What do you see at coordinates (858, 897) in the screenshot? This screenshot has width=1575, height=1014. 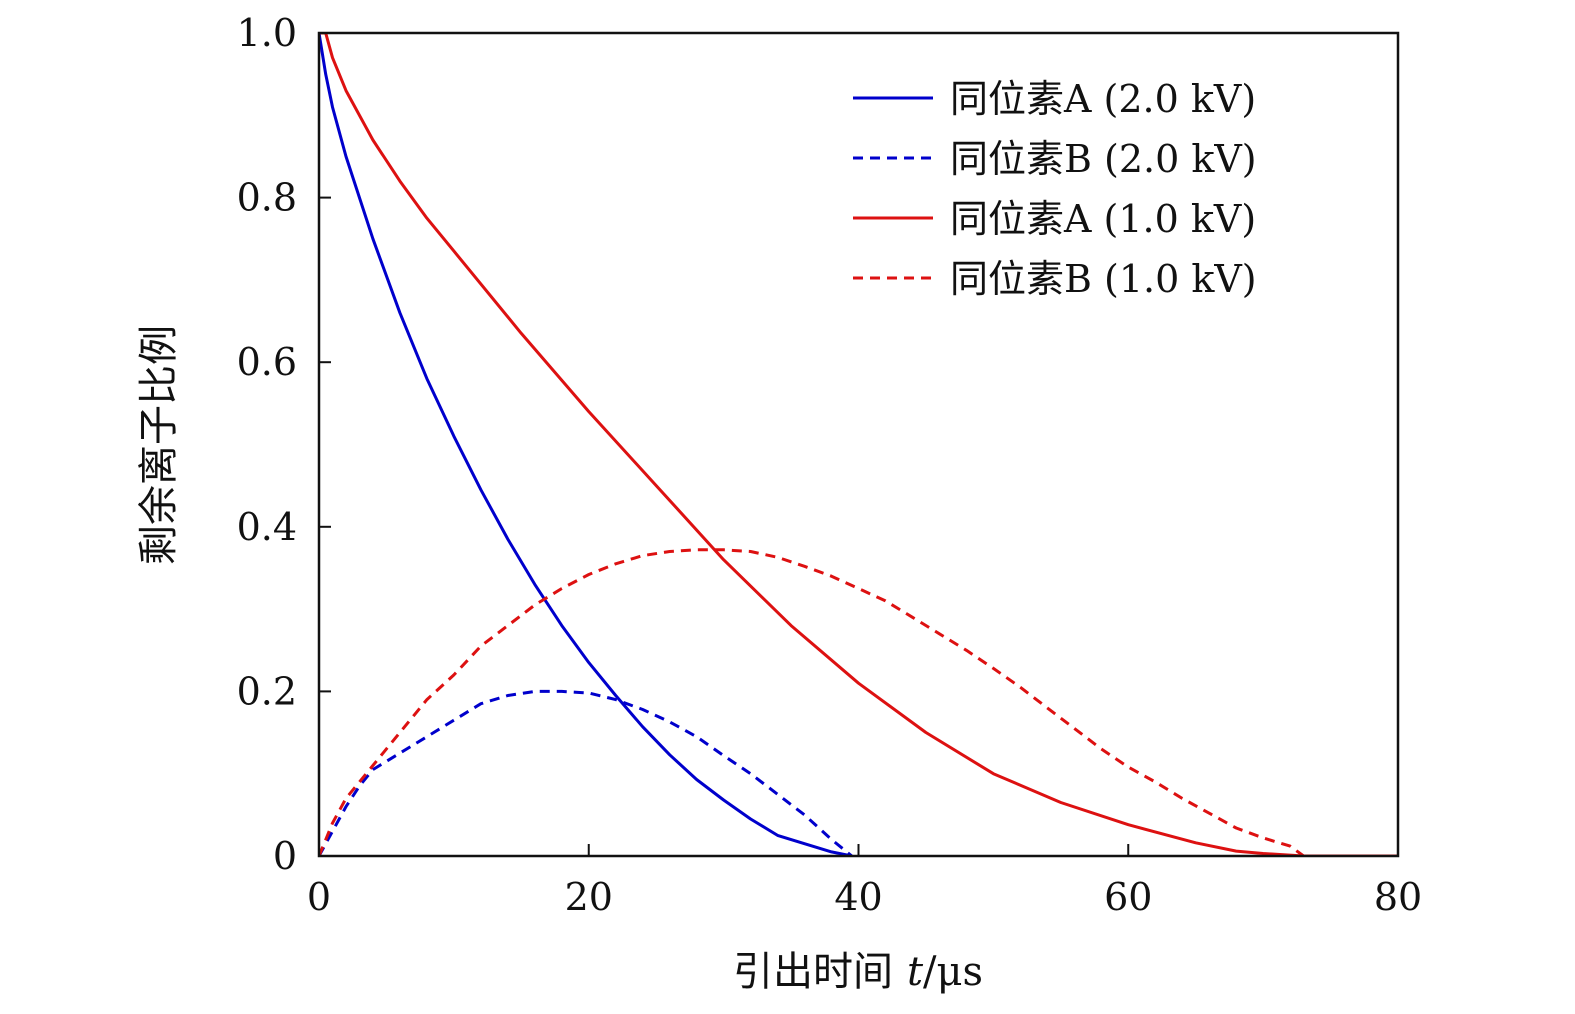 I see `x-tick-label: 40` at bounding box center [858, 897].